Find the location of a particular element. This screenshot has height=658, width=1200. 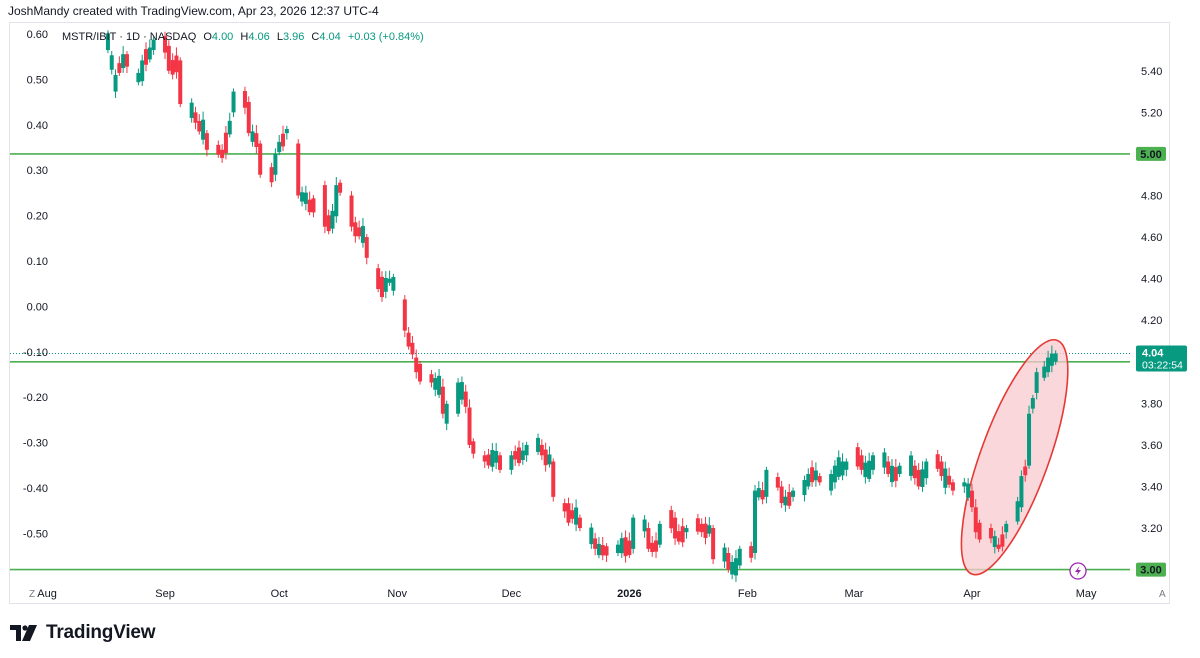

left-axis-tick-label: 0.60 is located at coordinates (37, 35).